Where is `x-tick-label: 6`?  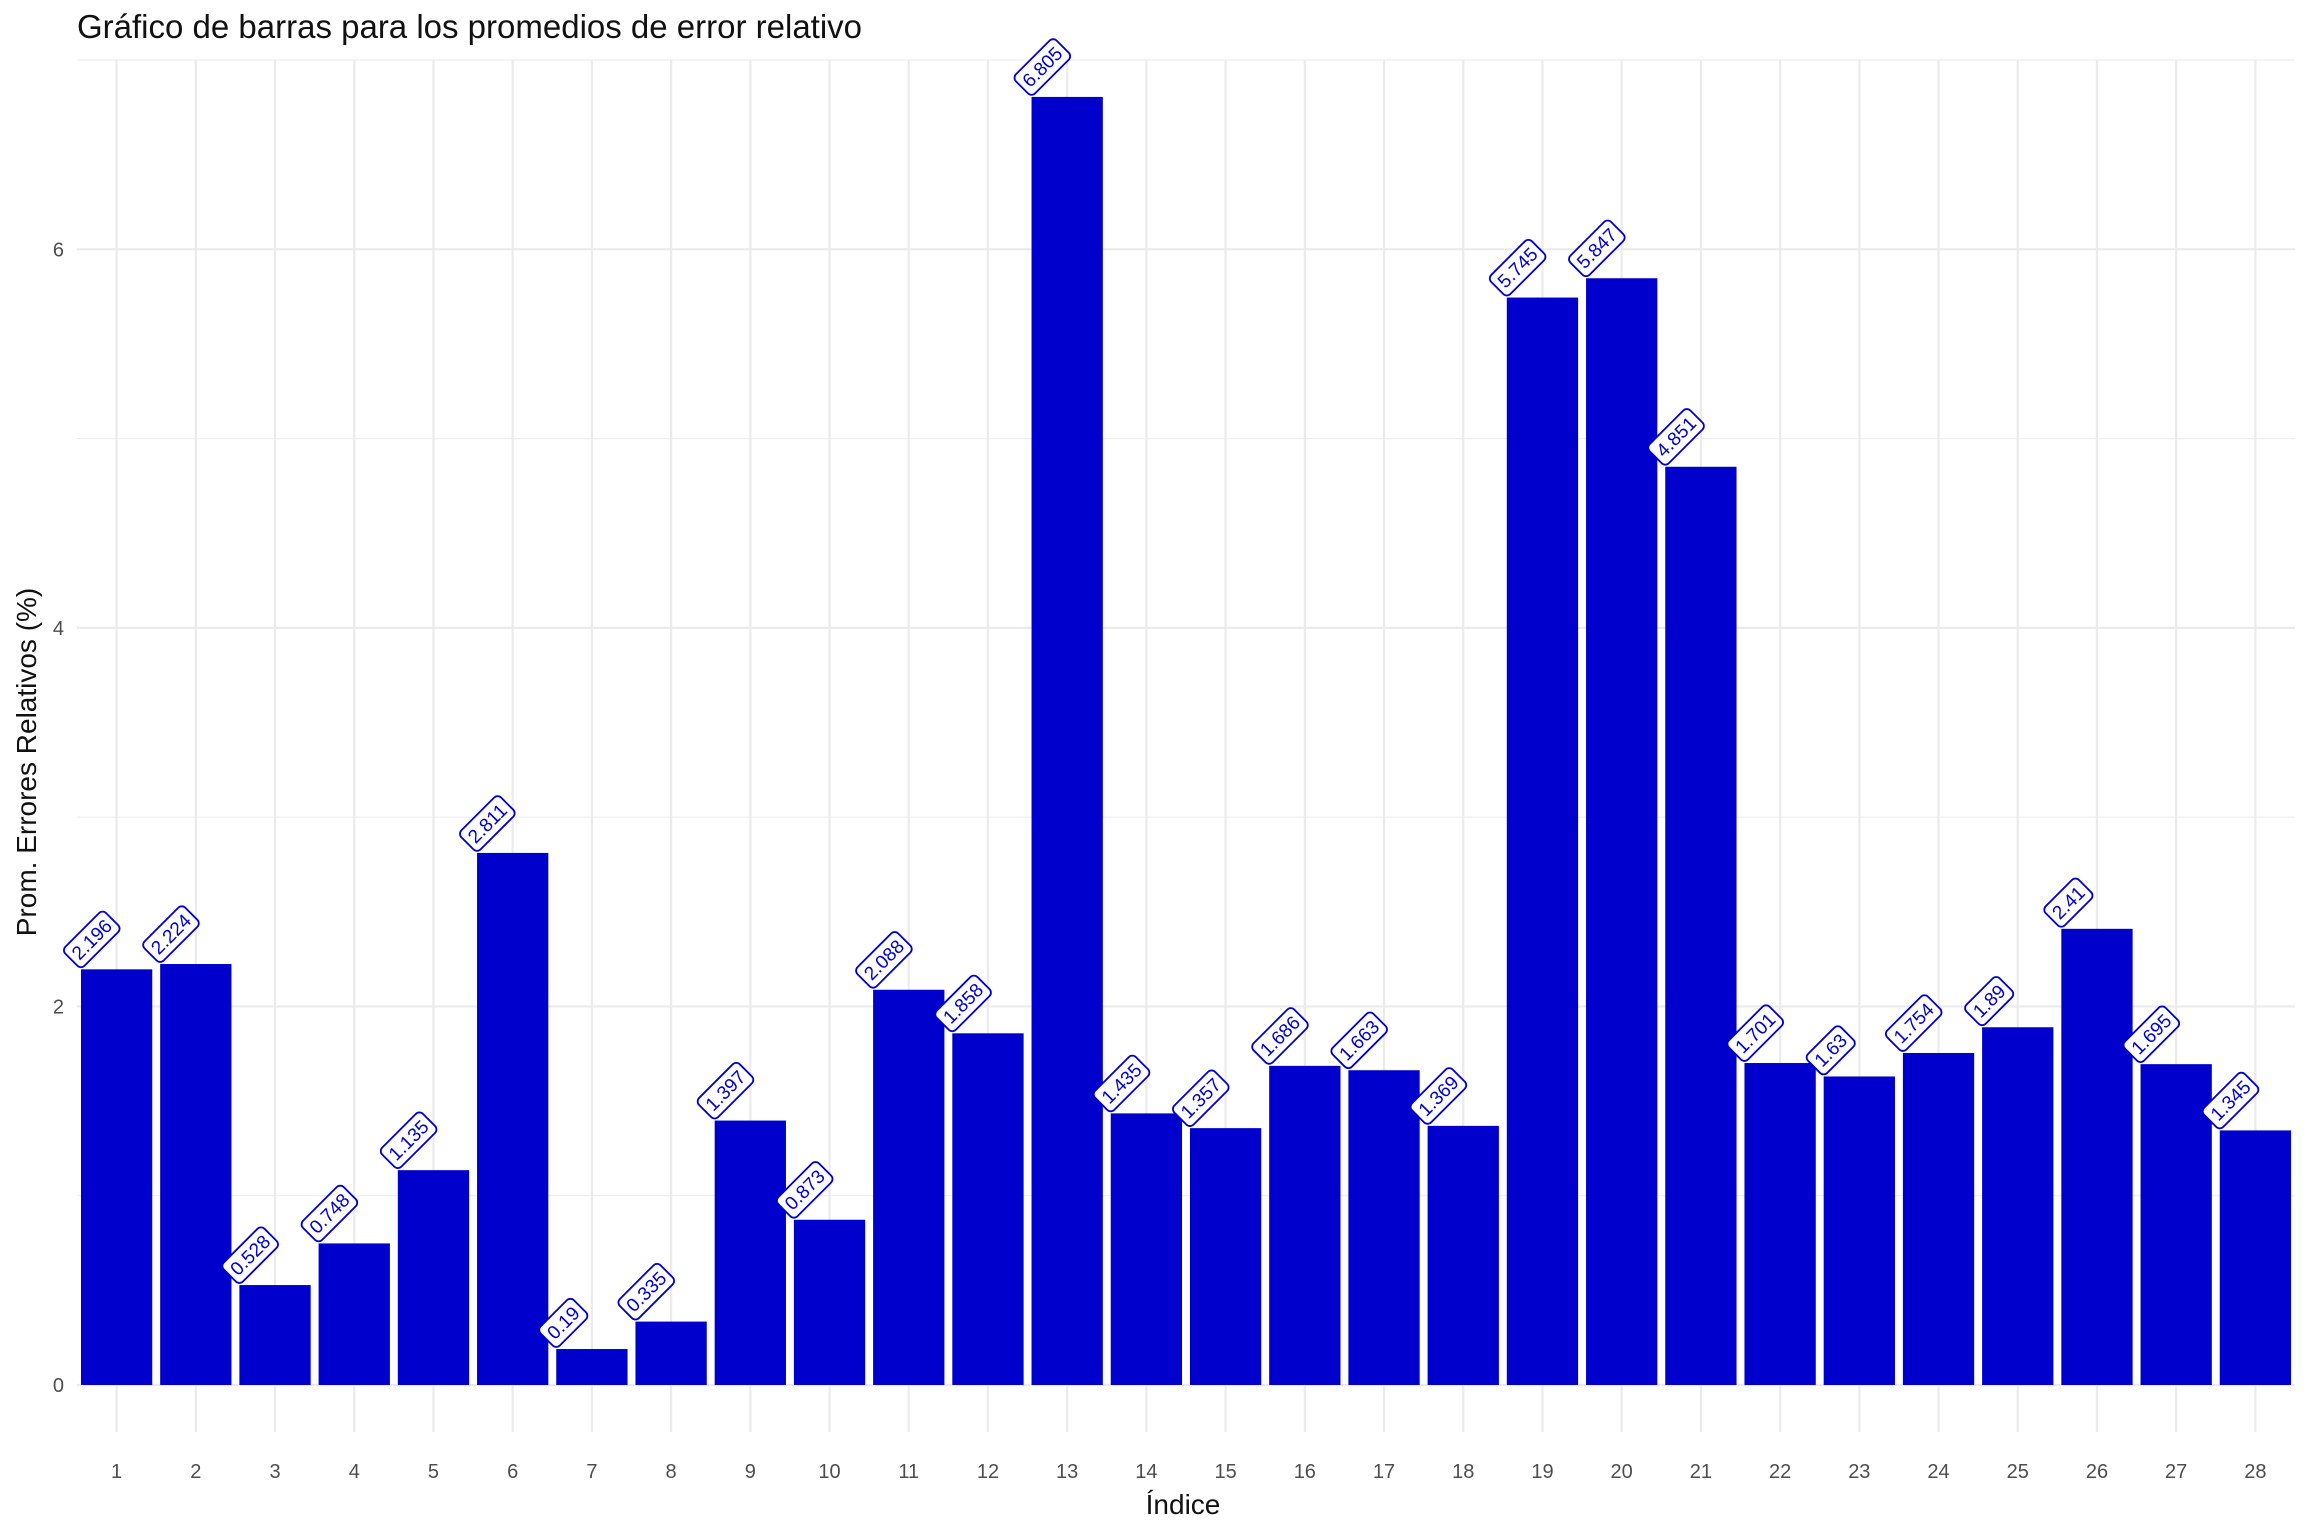
x-tick-label: 6 is located at coordinates (512, 1472).